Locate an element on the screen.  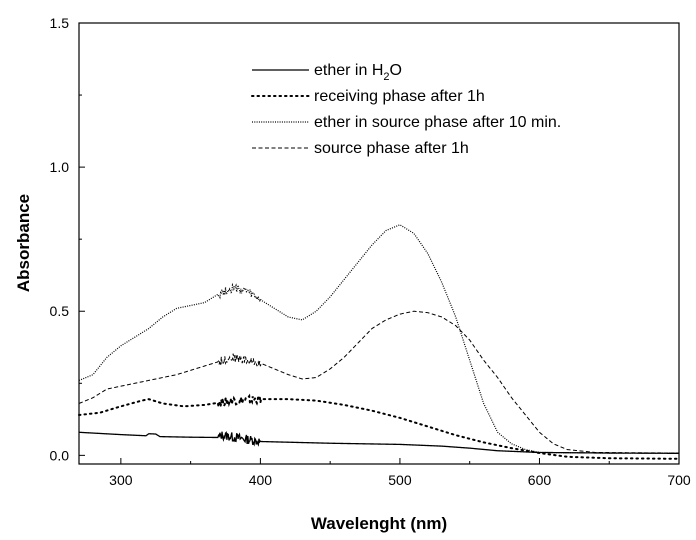
x-tick-label: 700 is located at coordinates (679, 480).